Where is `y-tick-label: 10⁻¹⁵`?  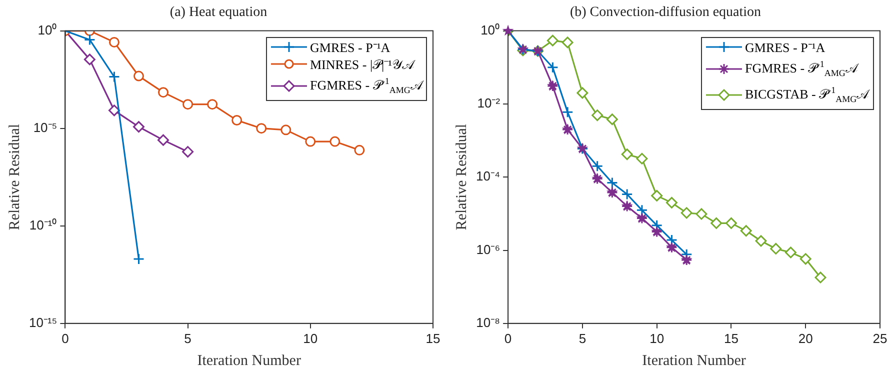
y-tick-label: 10⁻¹⁵ is located at coordinates (43, 322).